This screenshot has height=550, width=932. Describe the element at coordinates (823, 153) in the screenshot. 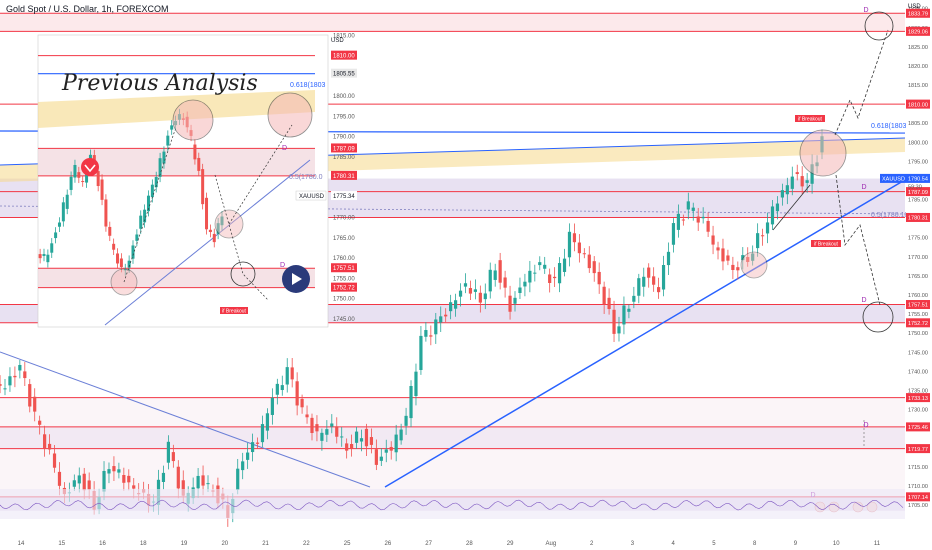

I see `target-circle` at that location.